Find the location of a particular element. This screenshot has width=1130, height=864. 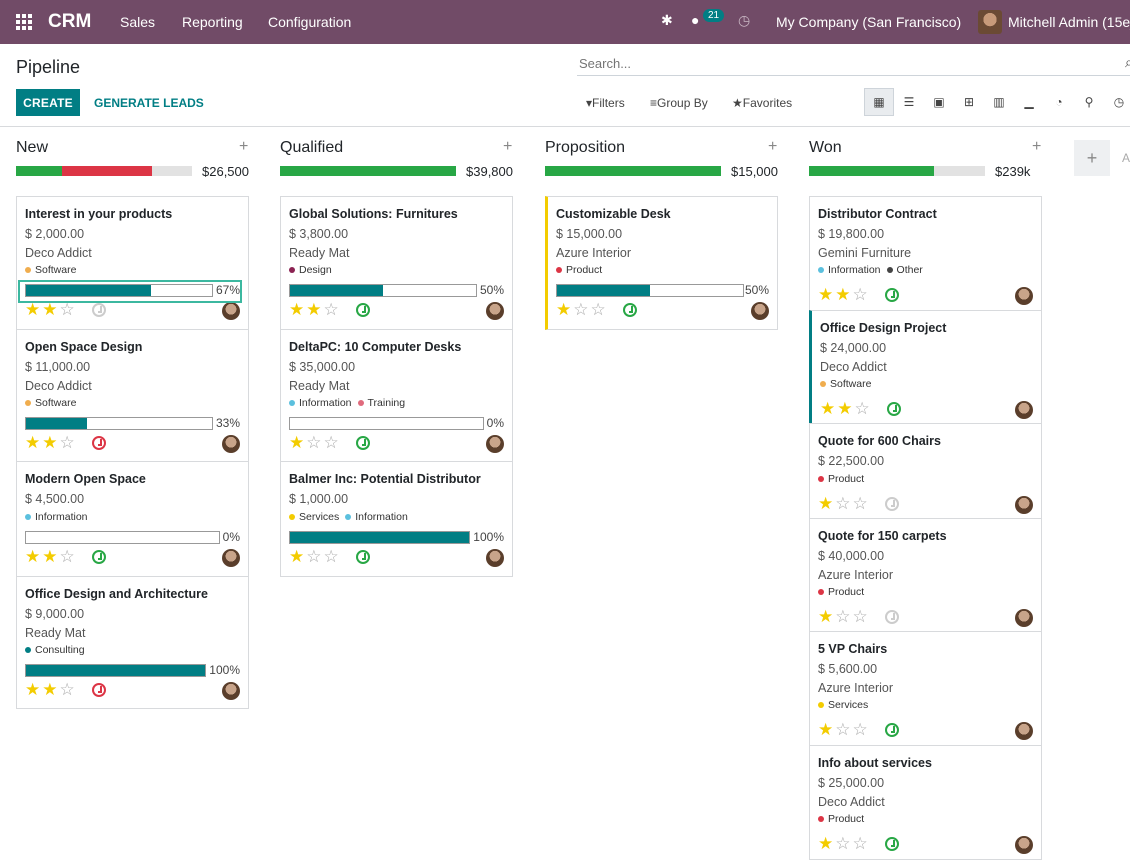

apps-menu-icon is located at coordinates (24, 22).